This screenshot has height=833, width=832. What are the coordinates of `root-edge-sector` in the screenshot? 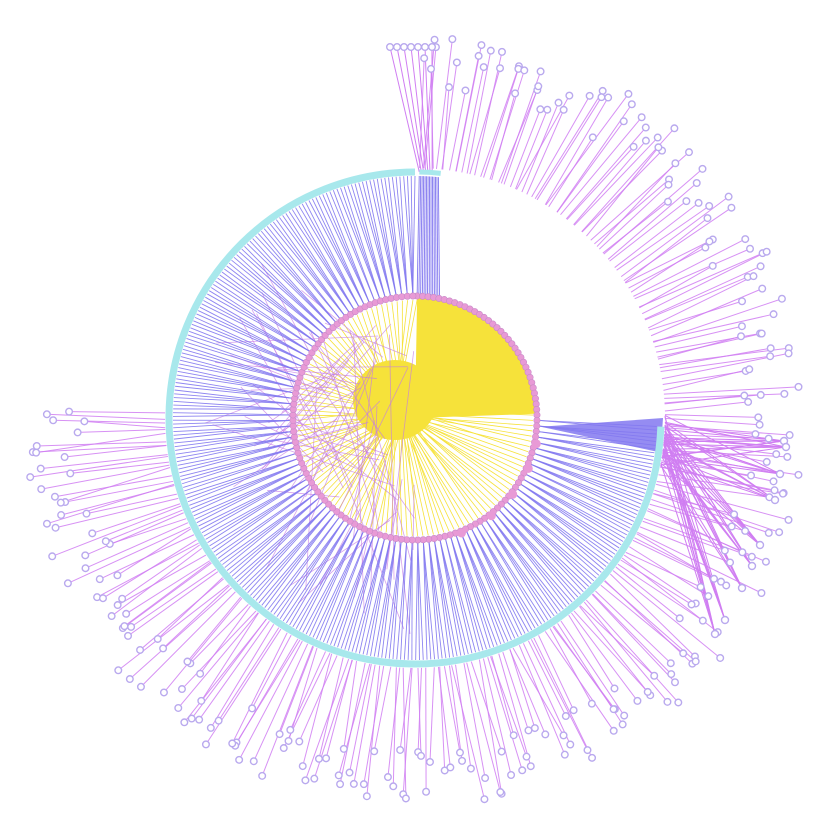 It's located at (475, 358).